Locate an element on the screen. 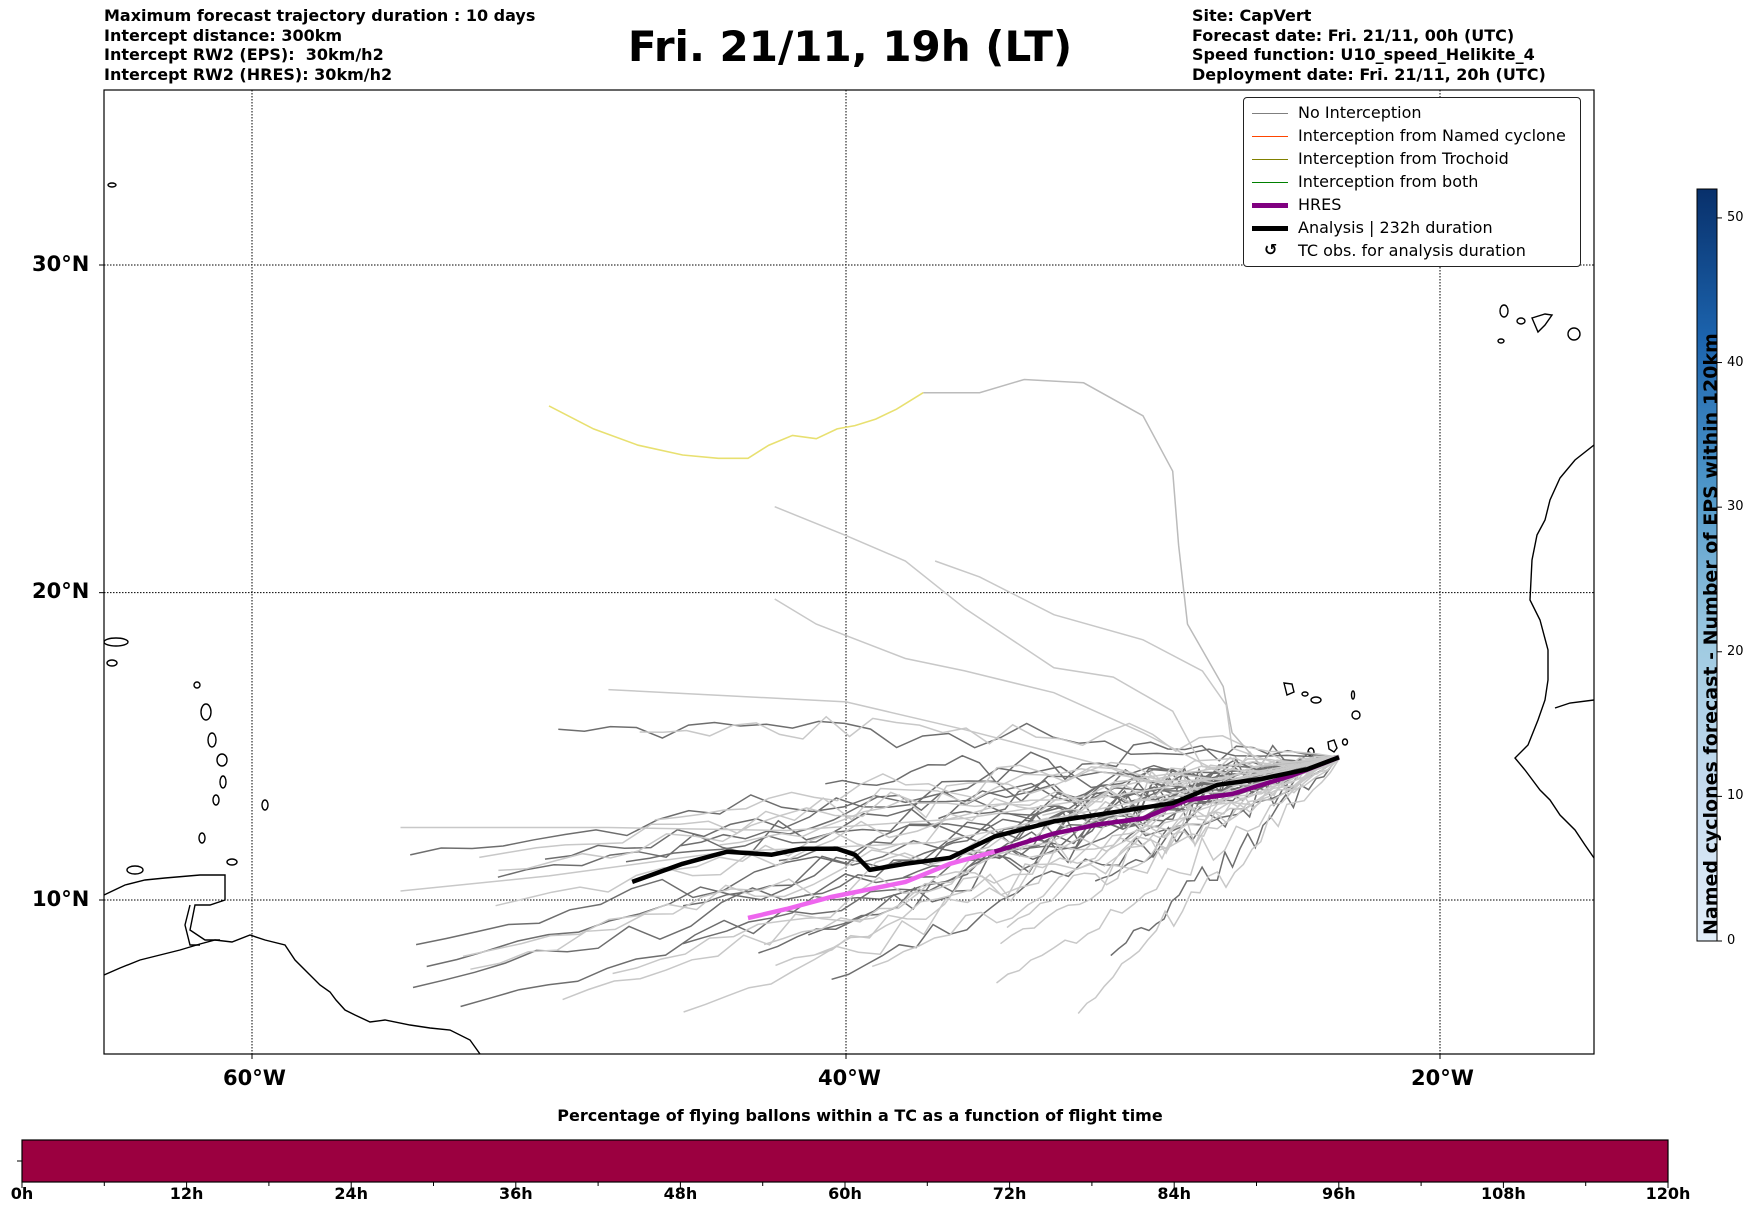 This screenshot has width=1748, height=1213. island-santiago is located at coordinates (1332, 746).